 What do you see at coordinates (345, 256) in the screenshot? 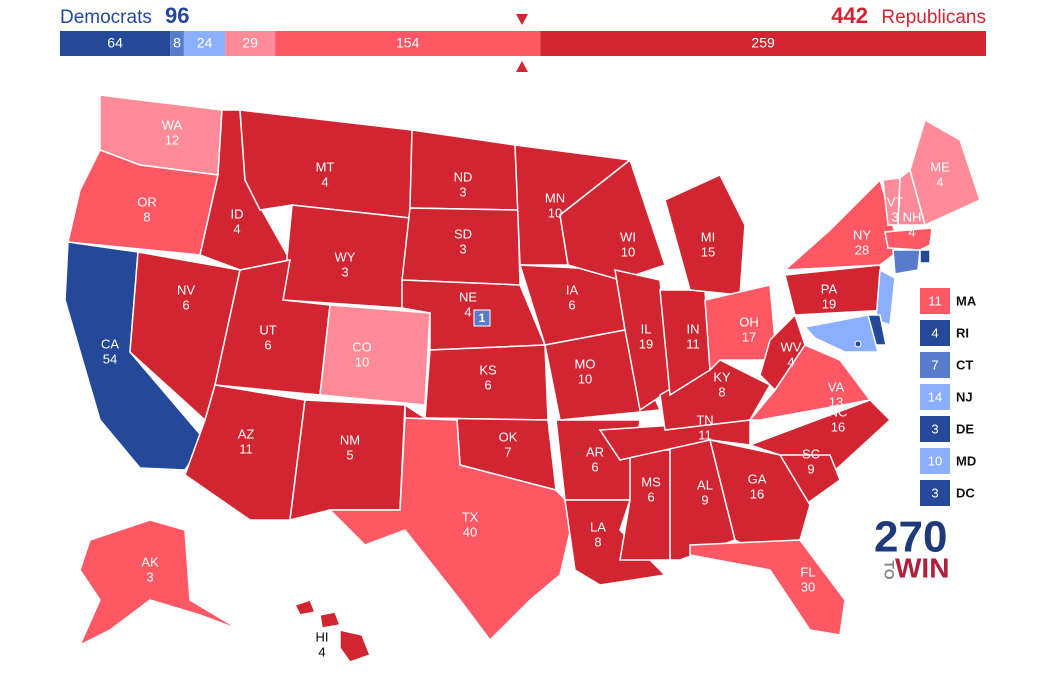
I see `state-abbr: WY` at bounding box center [345, 256].